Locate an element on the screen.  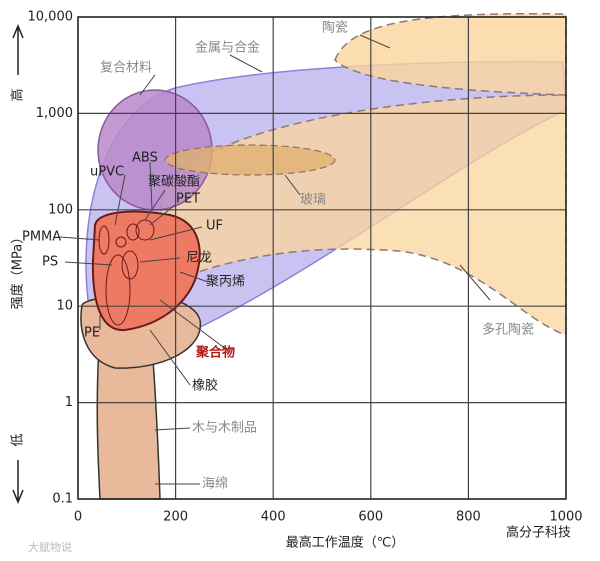
region-label: 木与木制品 is located at coordinates (224, 428).